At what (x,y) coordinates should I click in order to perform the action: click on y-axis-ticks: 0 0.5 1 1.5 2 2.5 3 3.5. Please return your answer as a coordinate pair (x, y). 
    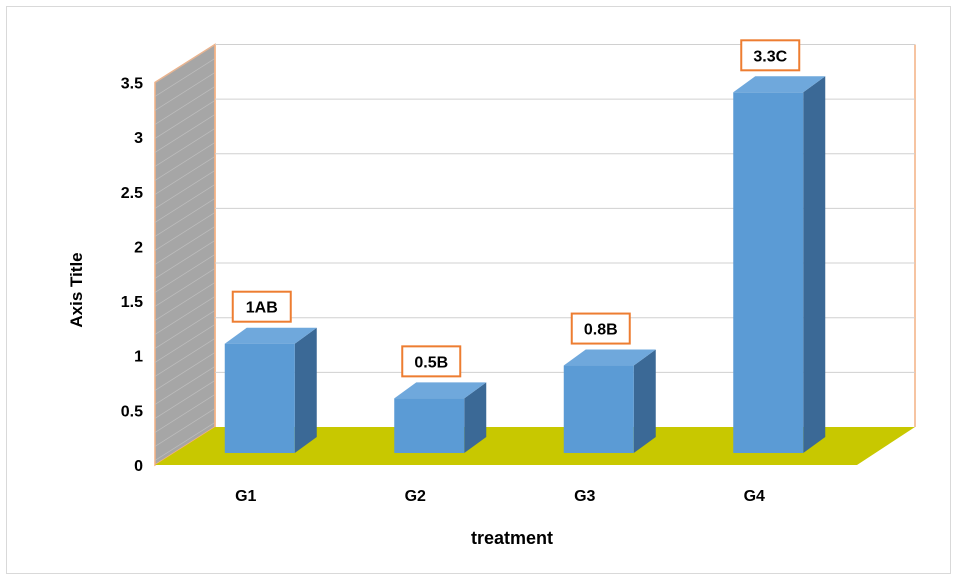
    Looking at the image, I should click on (132, 275).